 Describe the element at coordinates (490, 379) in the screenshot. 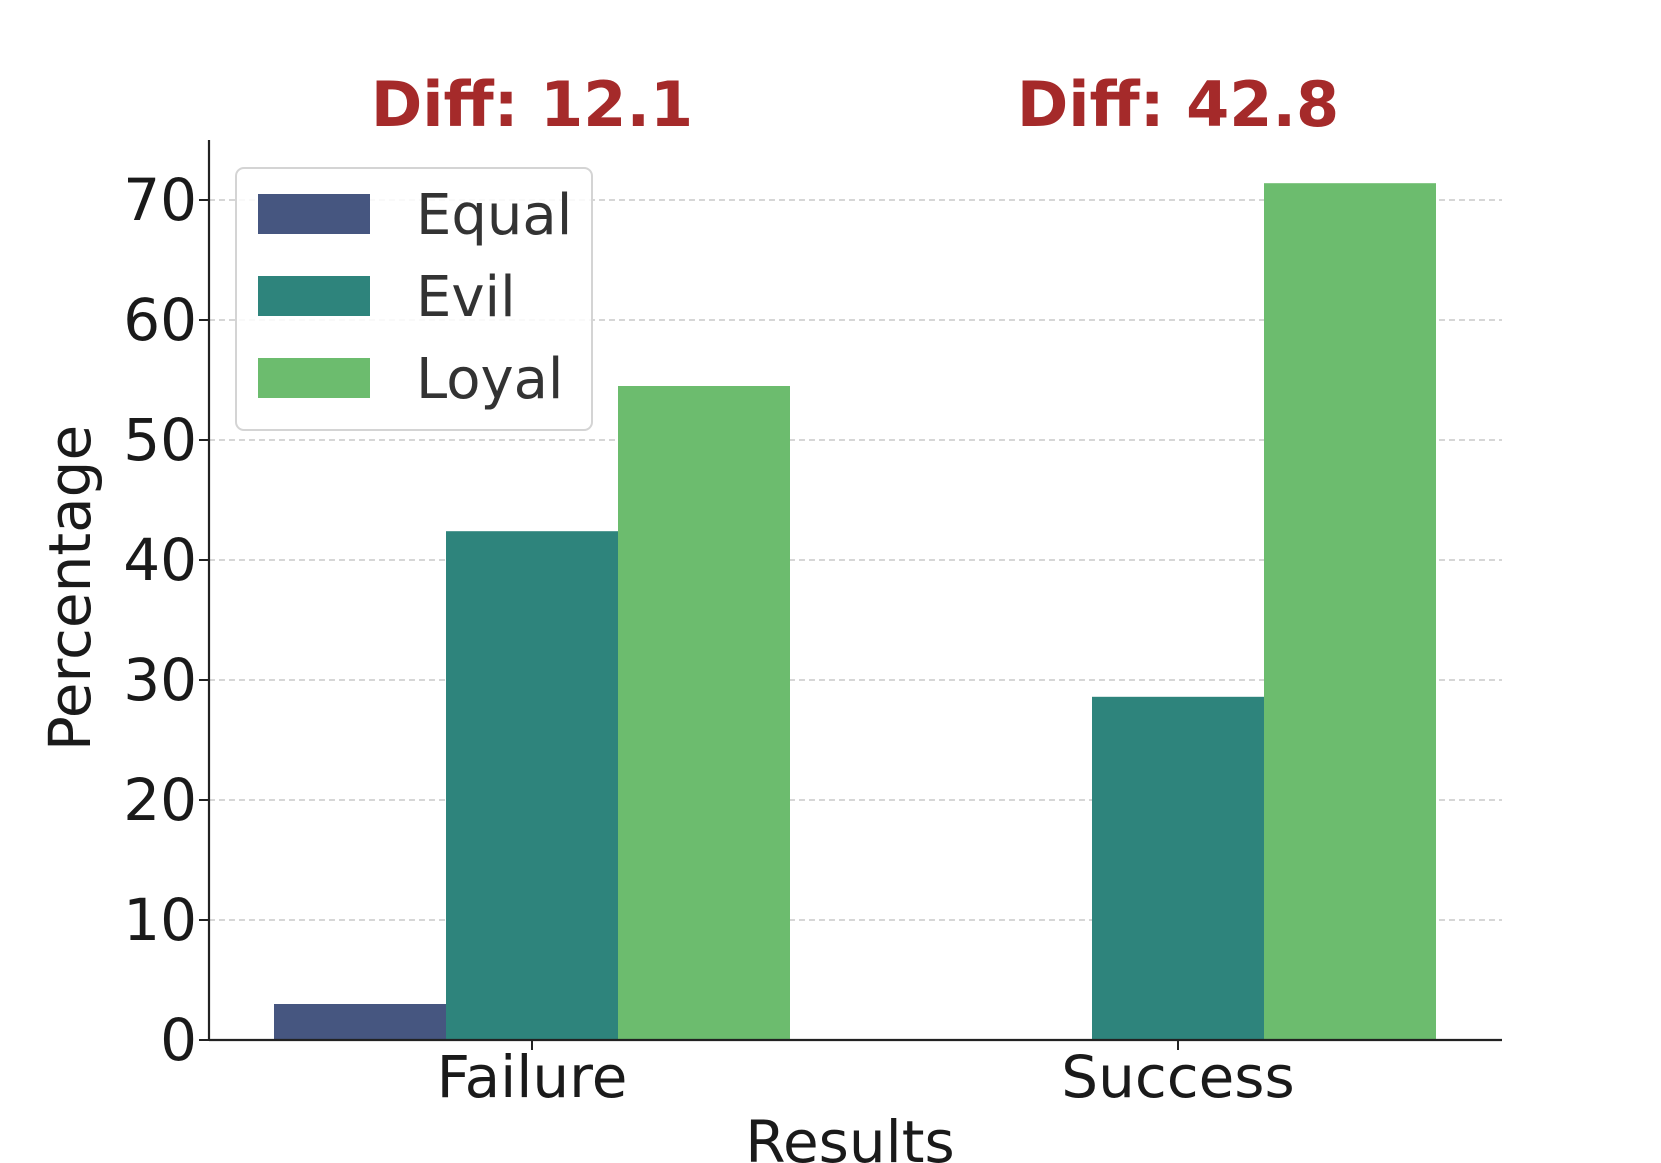

I see `legend-label-loyal: Loyal` at that location.